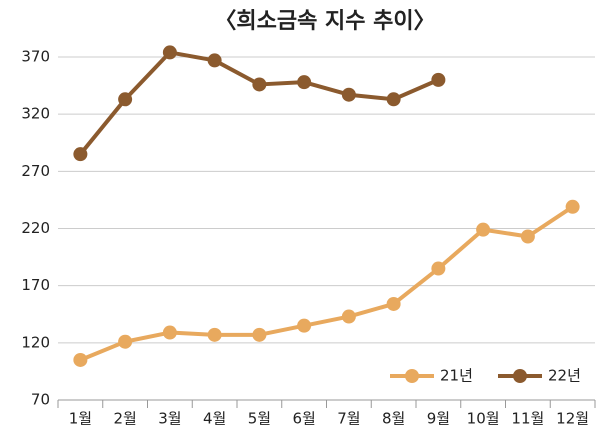  Describe the element at coordinates (483, 419) in the screenshot. I see `x-tick-label: 10월` at that location.